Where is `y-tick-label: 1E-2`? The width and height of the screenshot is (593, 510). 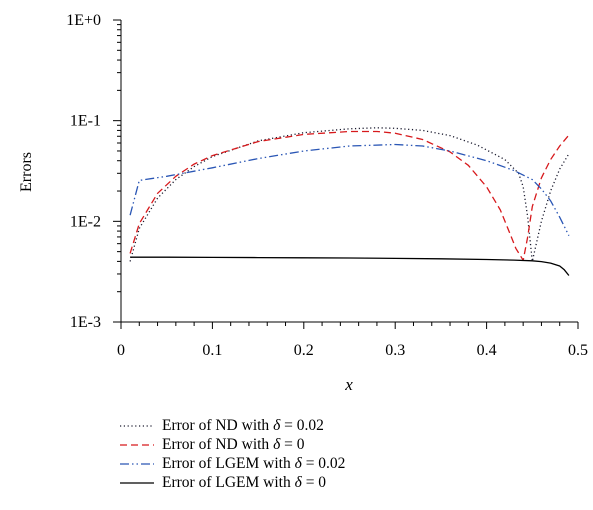
y-tick-label: 1E-2 is located at coordinates (85, 221).